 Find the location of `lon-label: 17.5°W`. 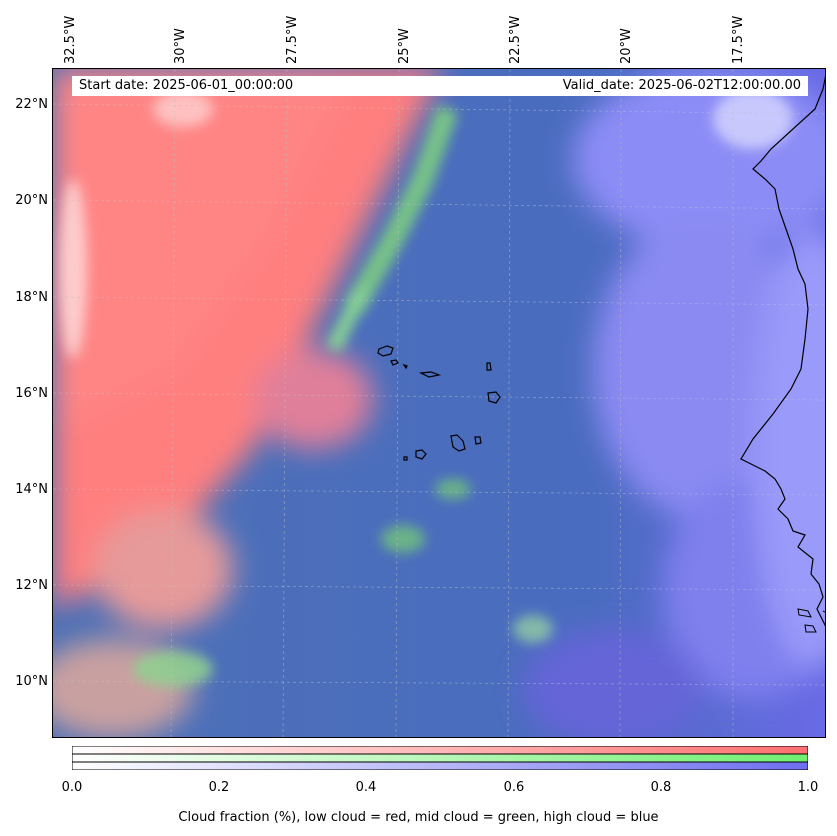

lon-label: 17.5°W is located at coordinates (738, 39).